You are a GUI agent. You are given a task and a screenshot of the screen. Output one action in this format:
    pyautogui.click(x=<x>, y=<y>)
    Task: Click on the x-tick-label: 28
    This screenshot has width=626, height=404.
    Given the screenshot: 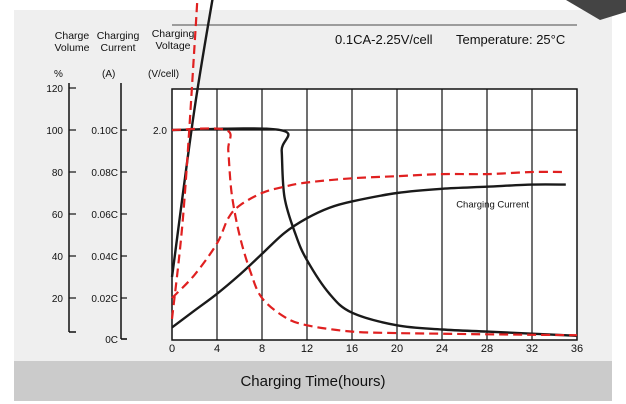 What is the action you would take?
    pyautogui.click(x=487, y=349)
    